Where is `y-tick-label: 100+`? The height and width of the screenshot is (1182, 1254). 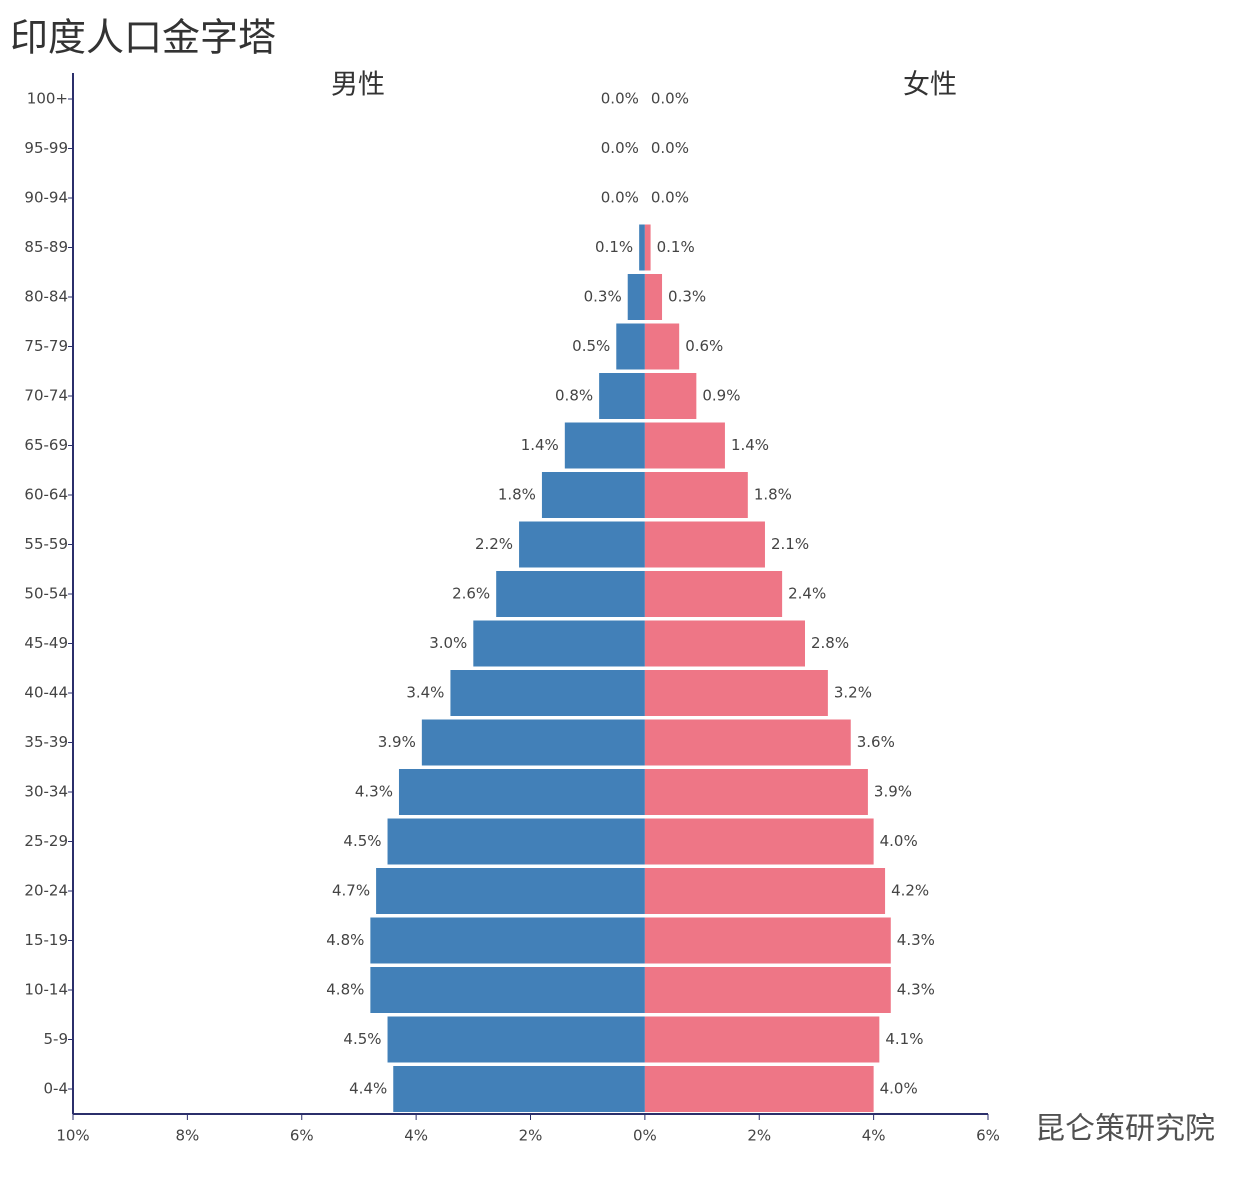
y-tick-label: 100+ is located at coordinates (47, 99).